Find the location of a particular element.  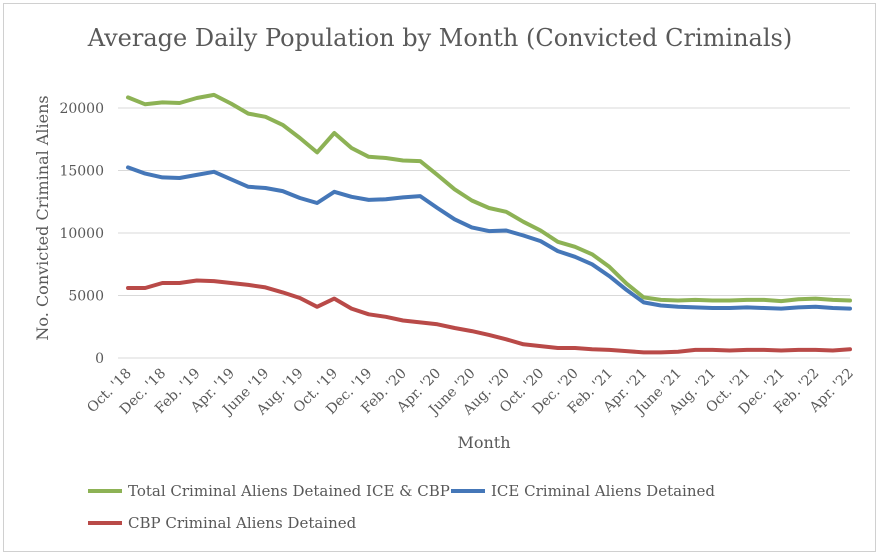

y-tick-label: 20000 is located at coordinates (81, 109).